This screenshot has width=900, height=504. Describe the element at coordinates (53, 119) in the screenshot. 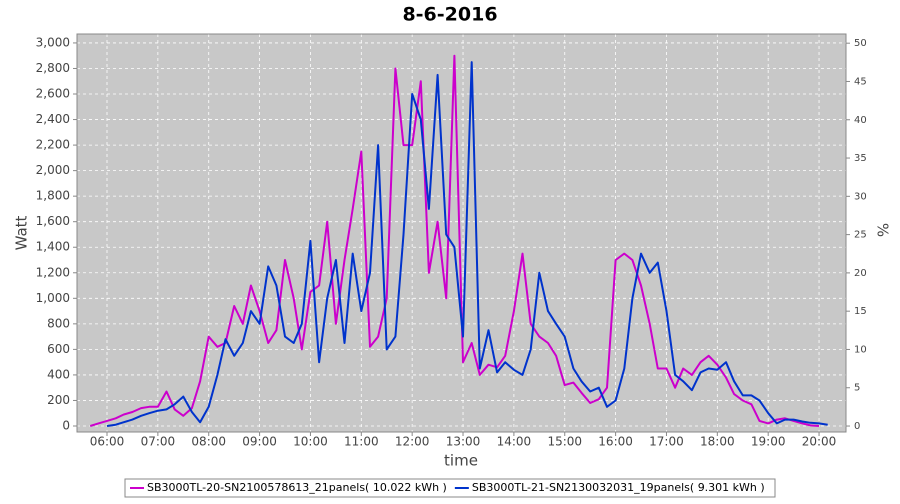

I see `y-tick-label: 2,400` at that location.